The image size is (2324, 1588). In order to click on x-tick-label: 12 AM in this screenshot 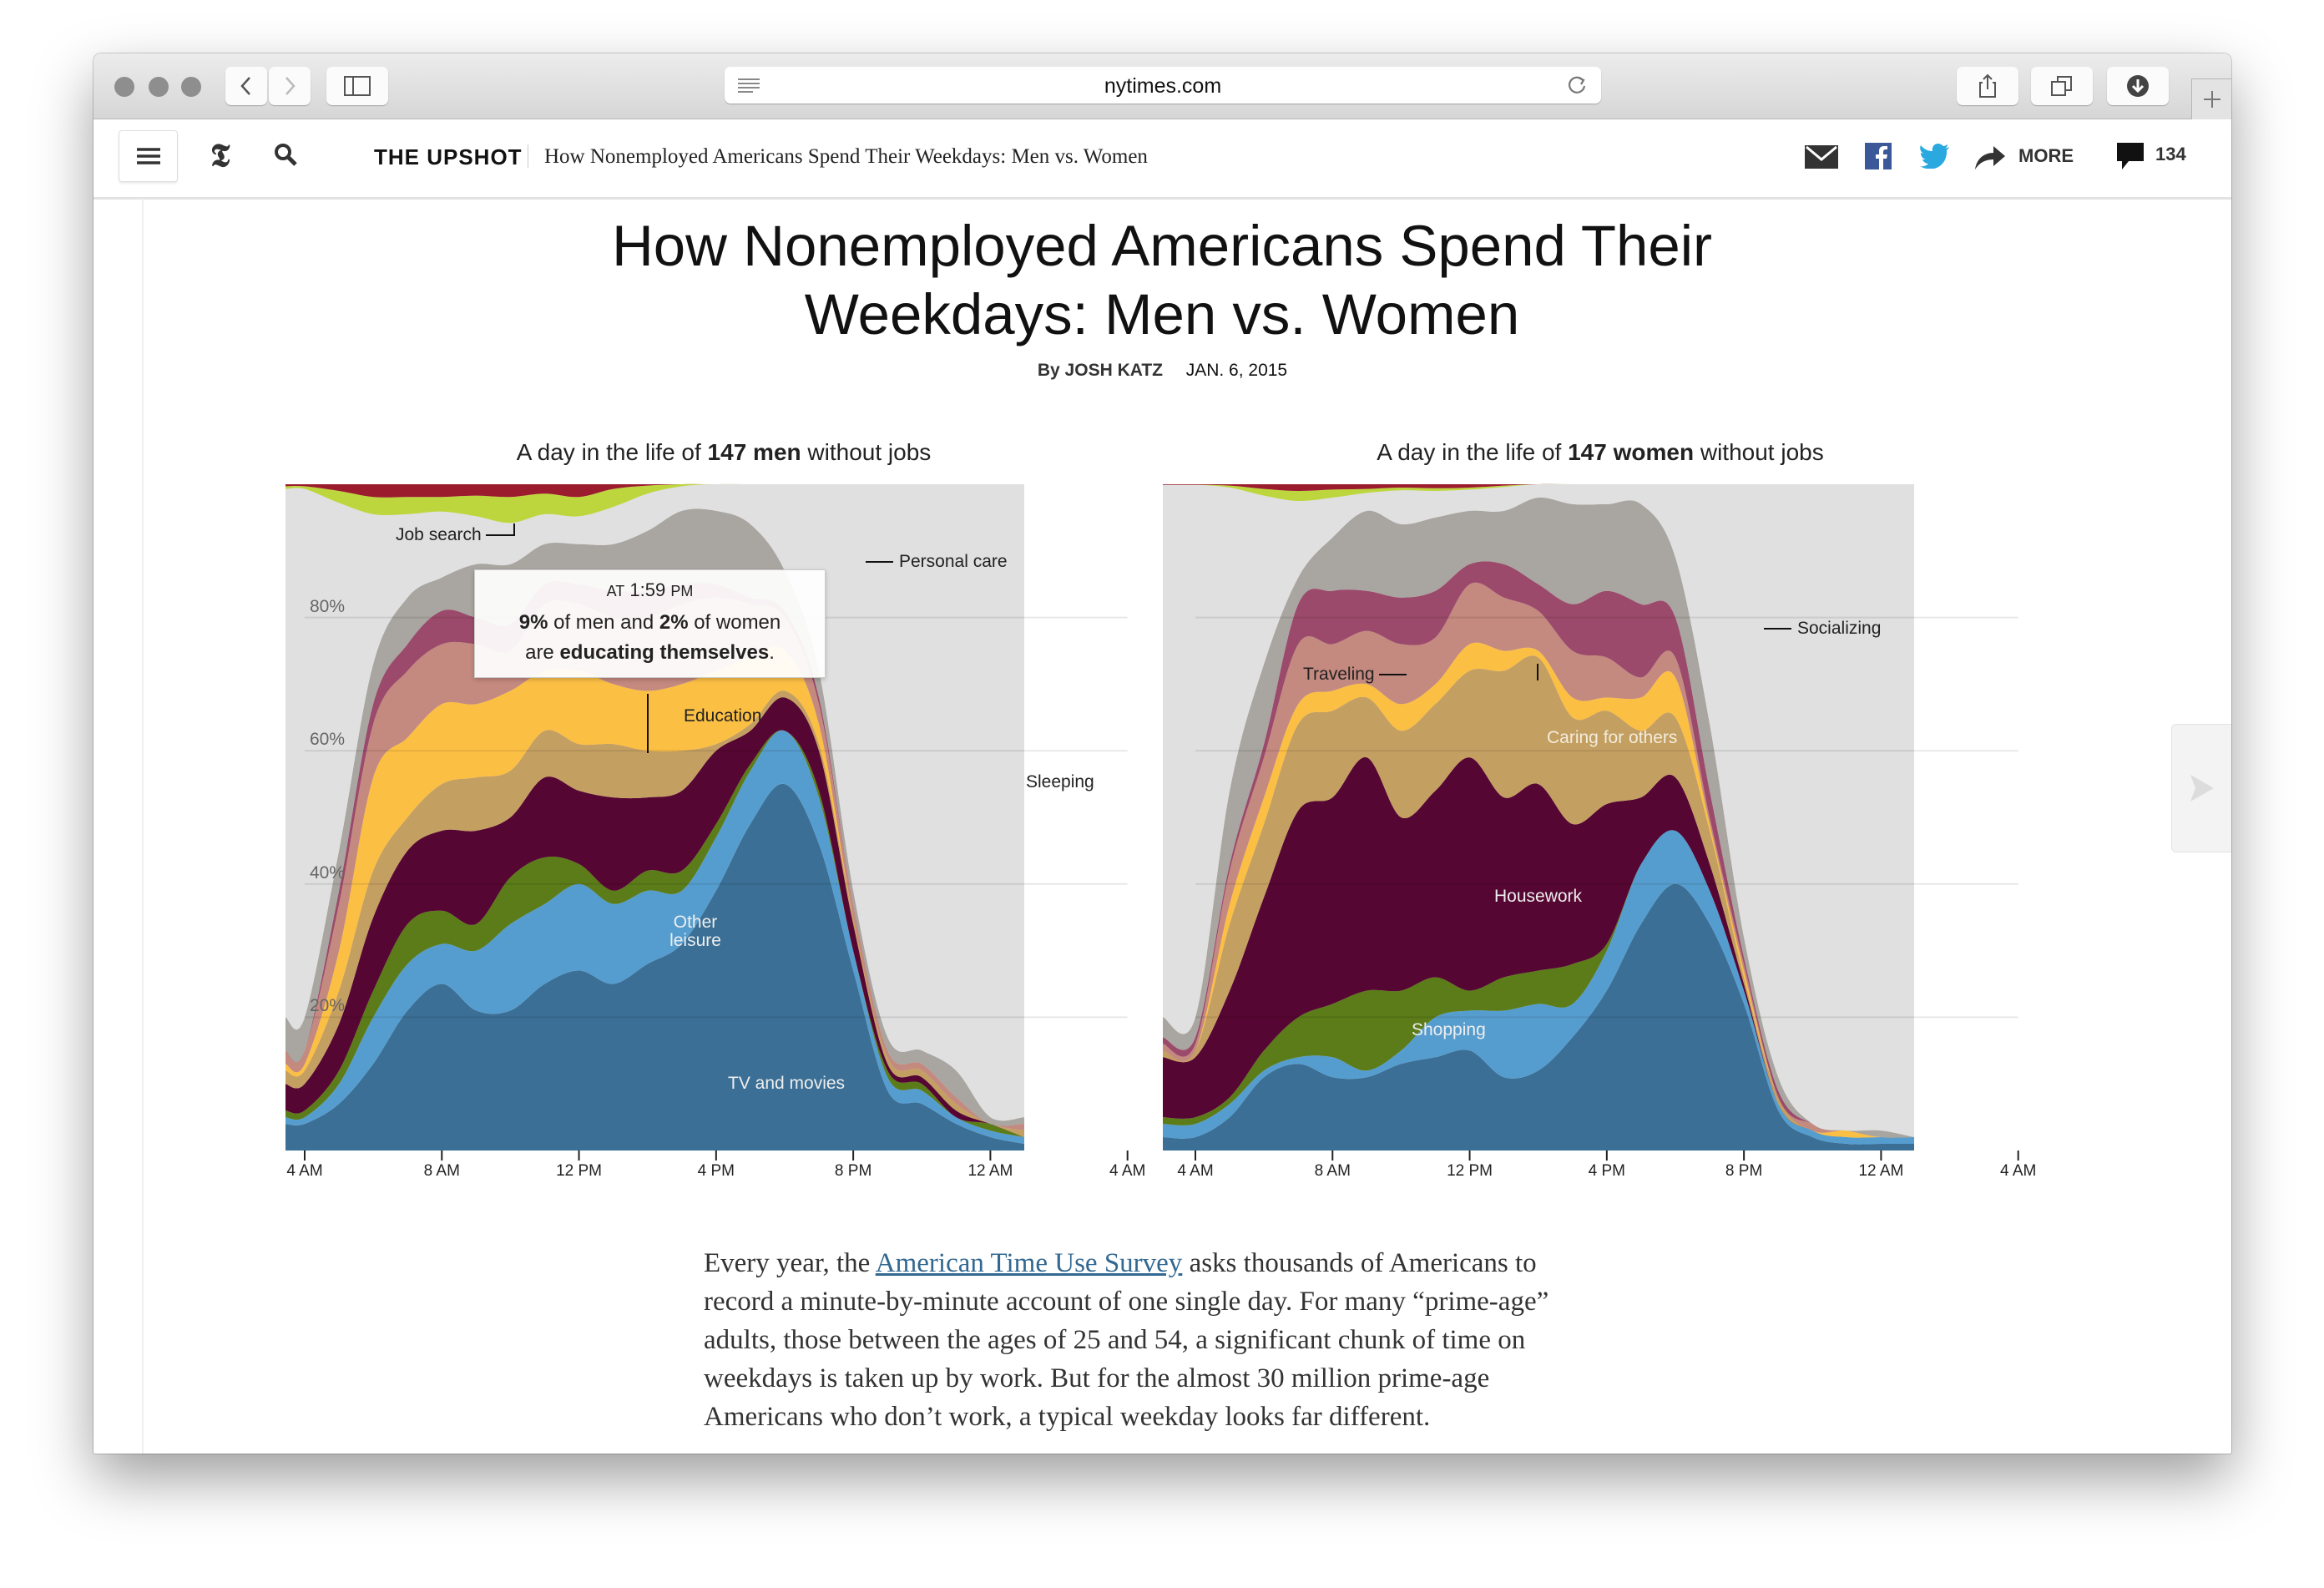, I will do `click(1881, 1171)`.